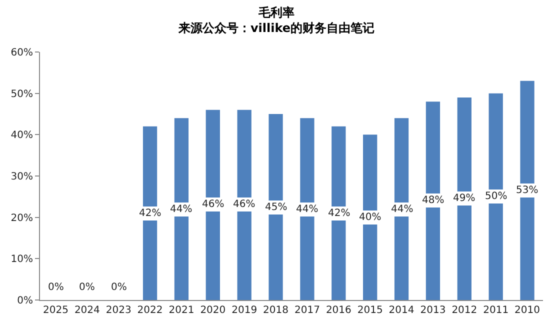  I want to click on x-tick-label: 2012, so click(465, 310).